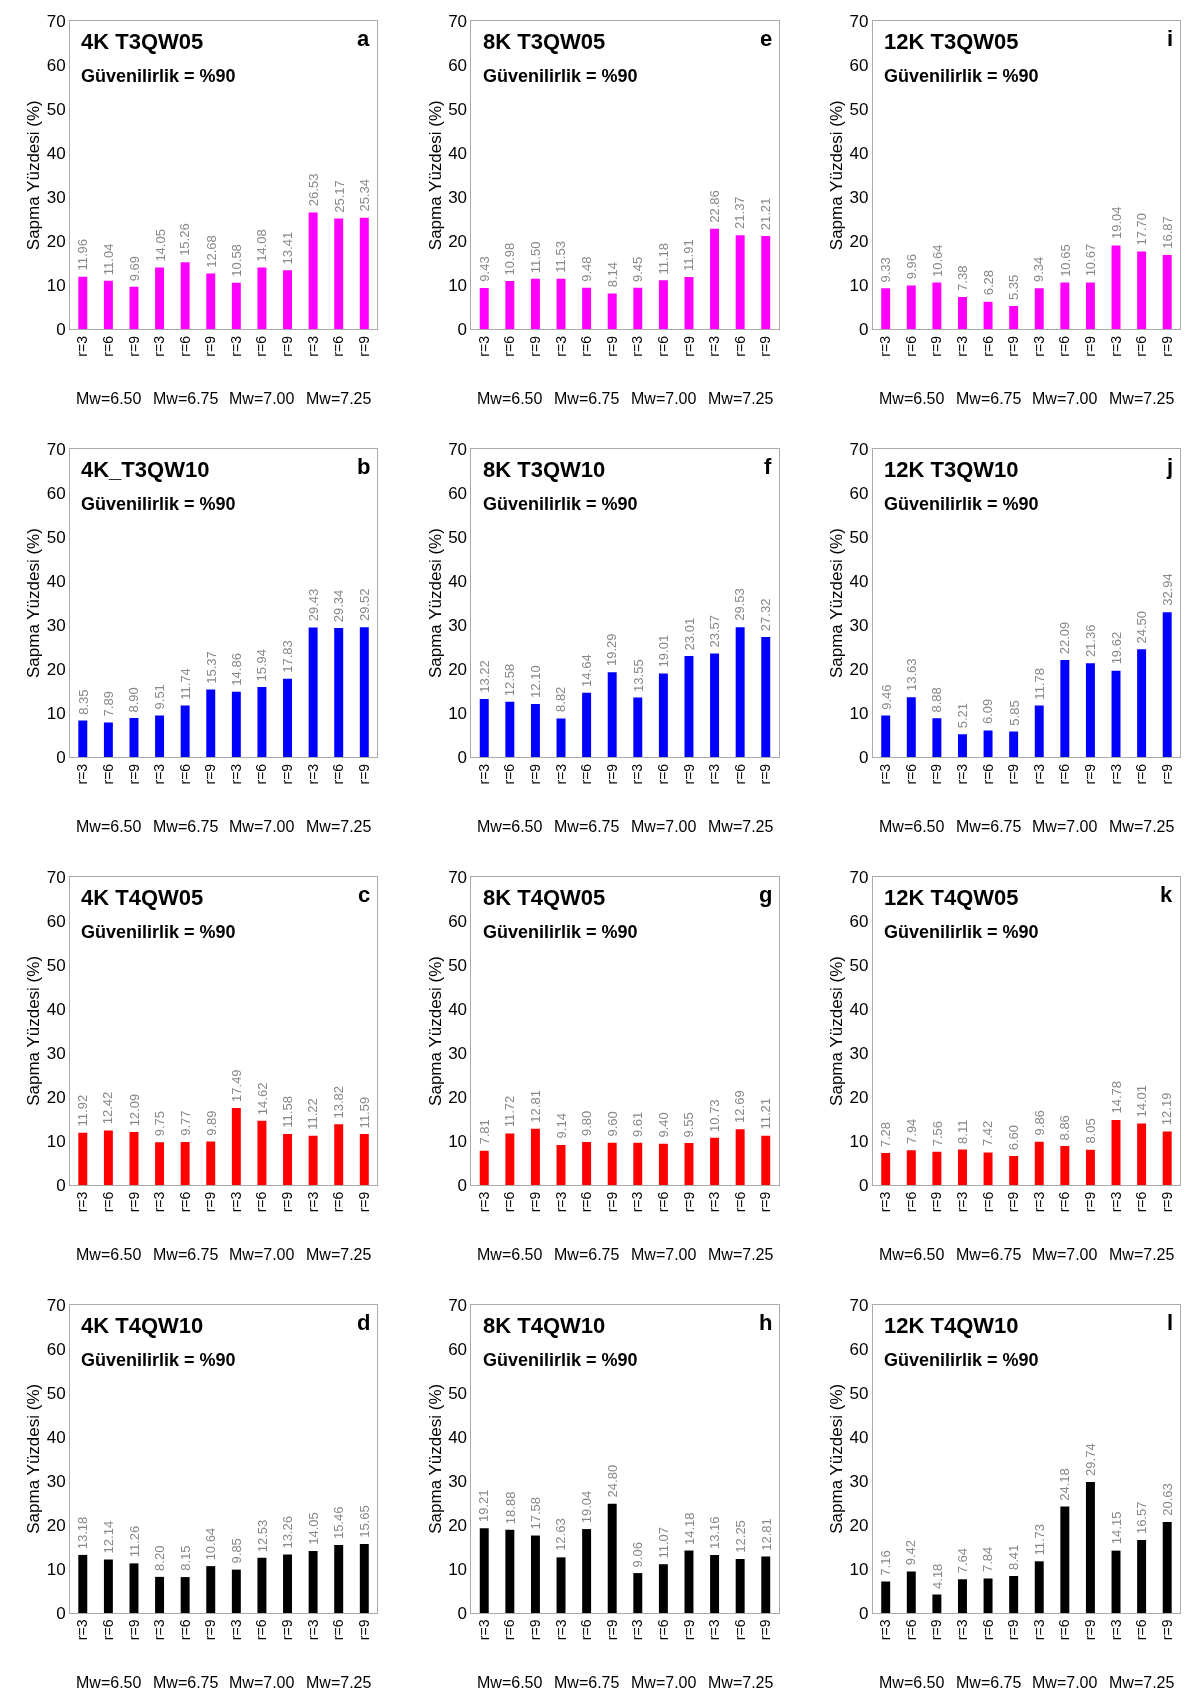  I want to click on data-label: 12.81, so click(536, 1106).